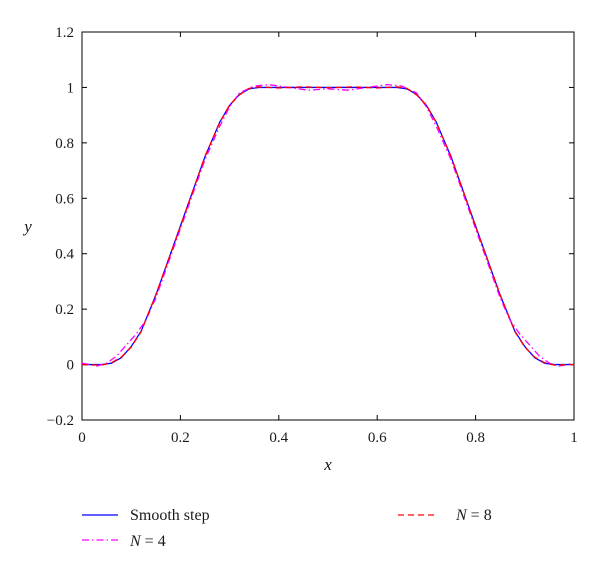 This screenshot has width=600, height=571. What do you see at coordinates (170, 515) in the screenshot?
I see `legend-label-smooth-step: Smooth step` at bounding box center [170, 515].